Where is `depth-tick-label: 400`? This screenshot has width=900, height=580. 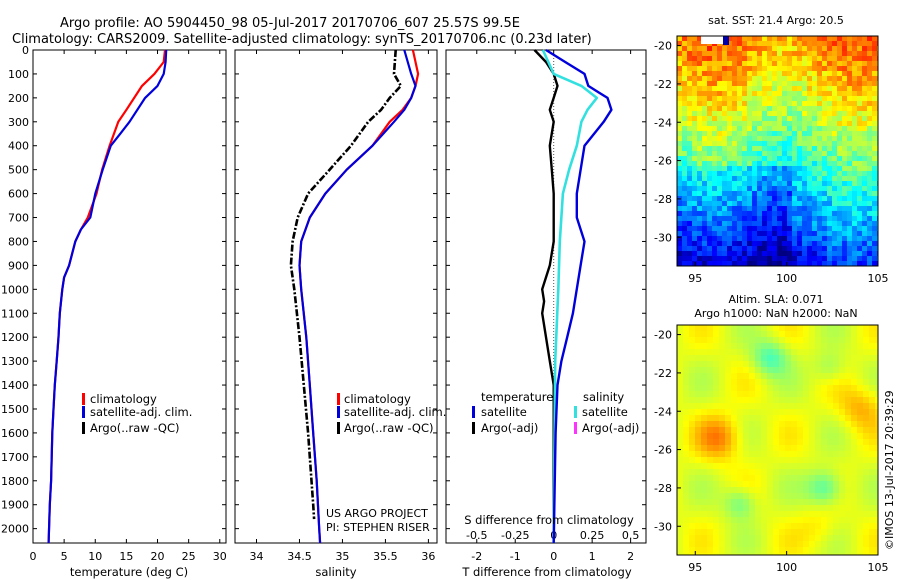
depth-tick-label: 400 is located at coordinates (18, 146).